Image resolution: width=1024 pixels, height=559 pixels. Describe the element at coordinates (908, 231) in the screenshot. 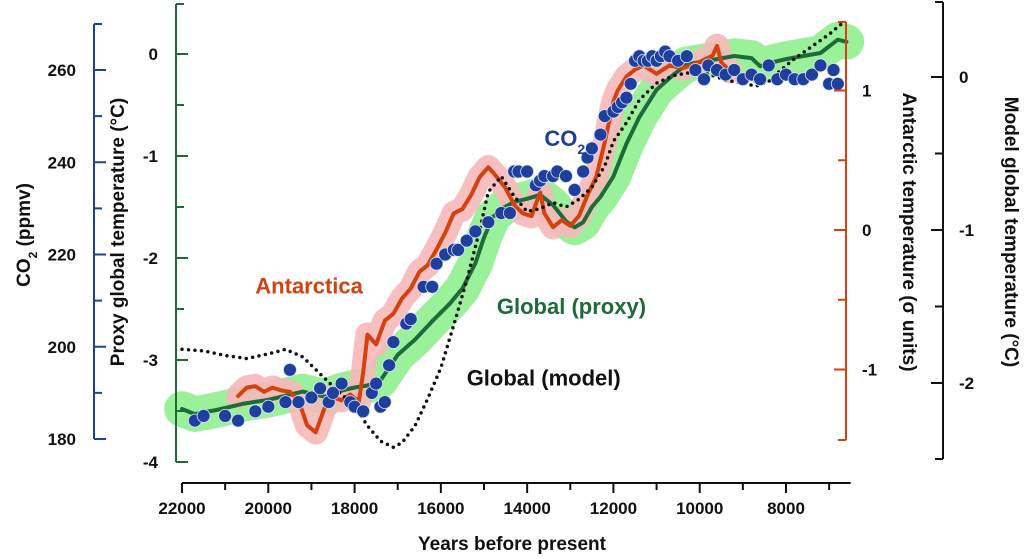

I see `antarctic-axis-title: Antarctic temperature (σ units)` at that location.